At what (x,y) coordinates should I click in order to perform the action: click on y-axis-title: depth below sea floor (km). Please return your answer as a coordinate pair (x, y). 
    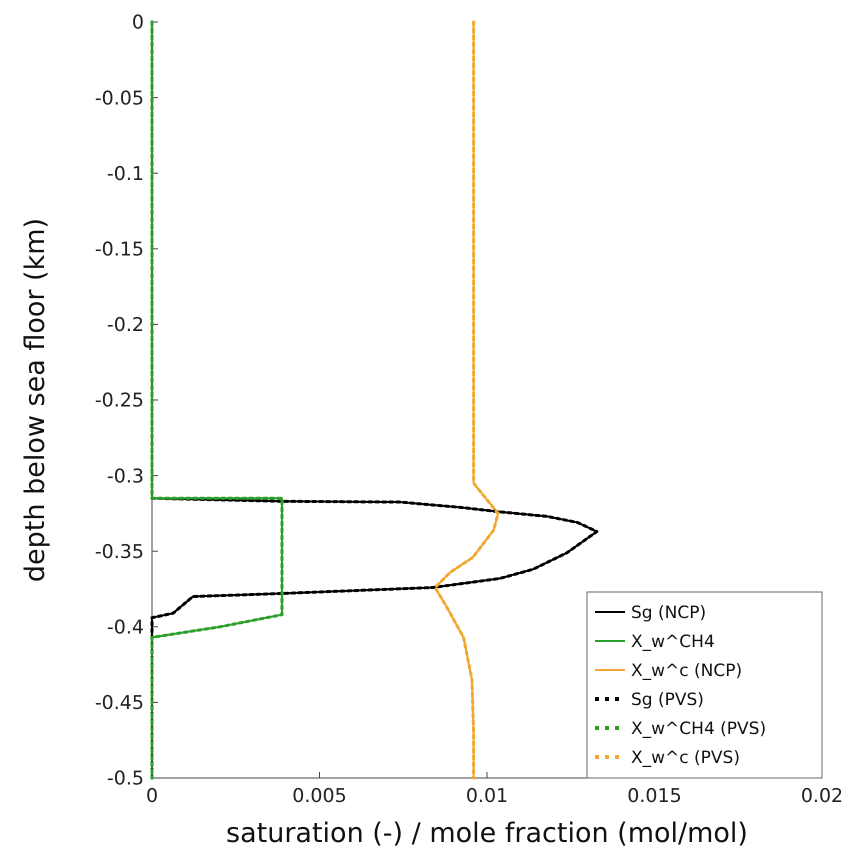
    Looking at the image, I should click on (35, 400).